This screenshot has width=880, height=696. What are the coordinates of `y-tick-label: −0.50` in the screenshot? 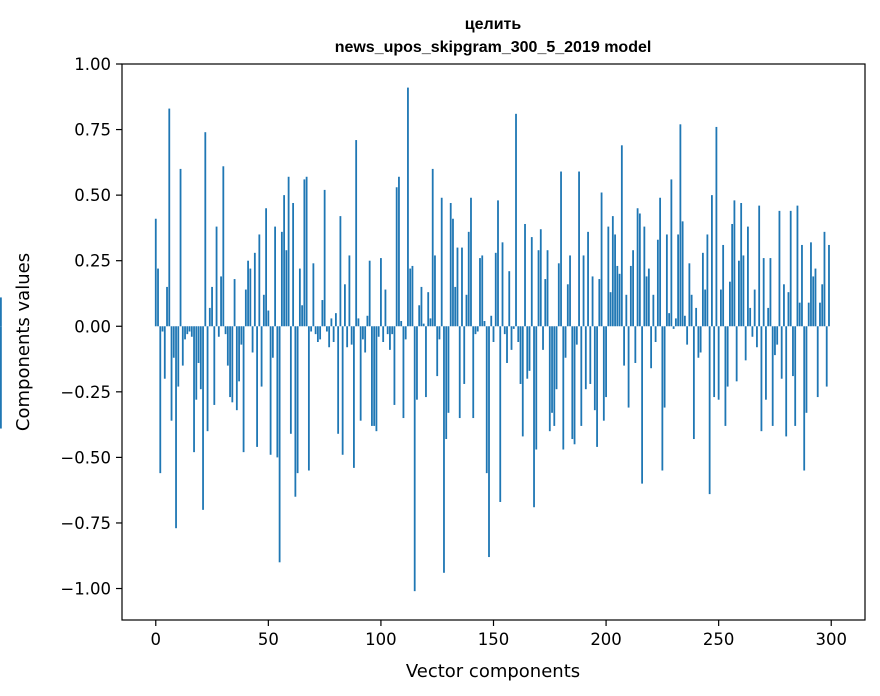 It's located at (85, 457).